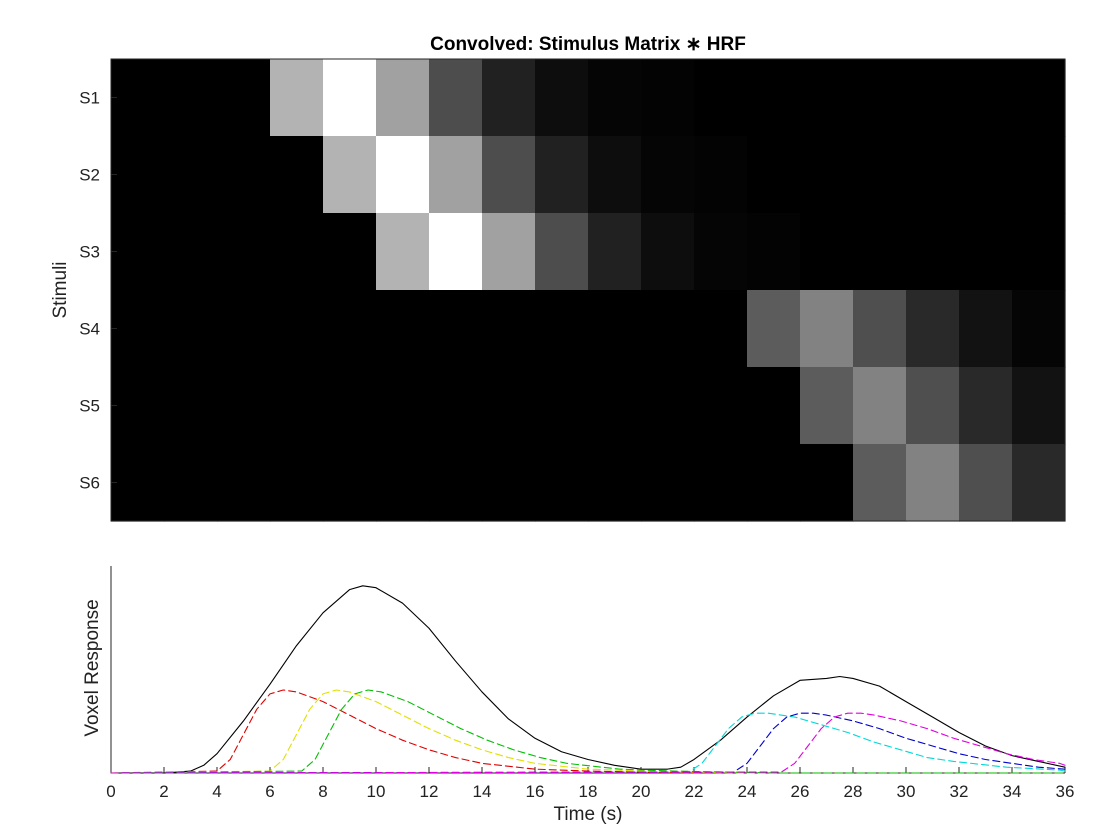 The width and height of the screenshot is (1120, 840). What do you see at coordinates (403, 252) in the screenshot?
I see `heatmap-cell-r3-c6` at bounding box center [403, 252].